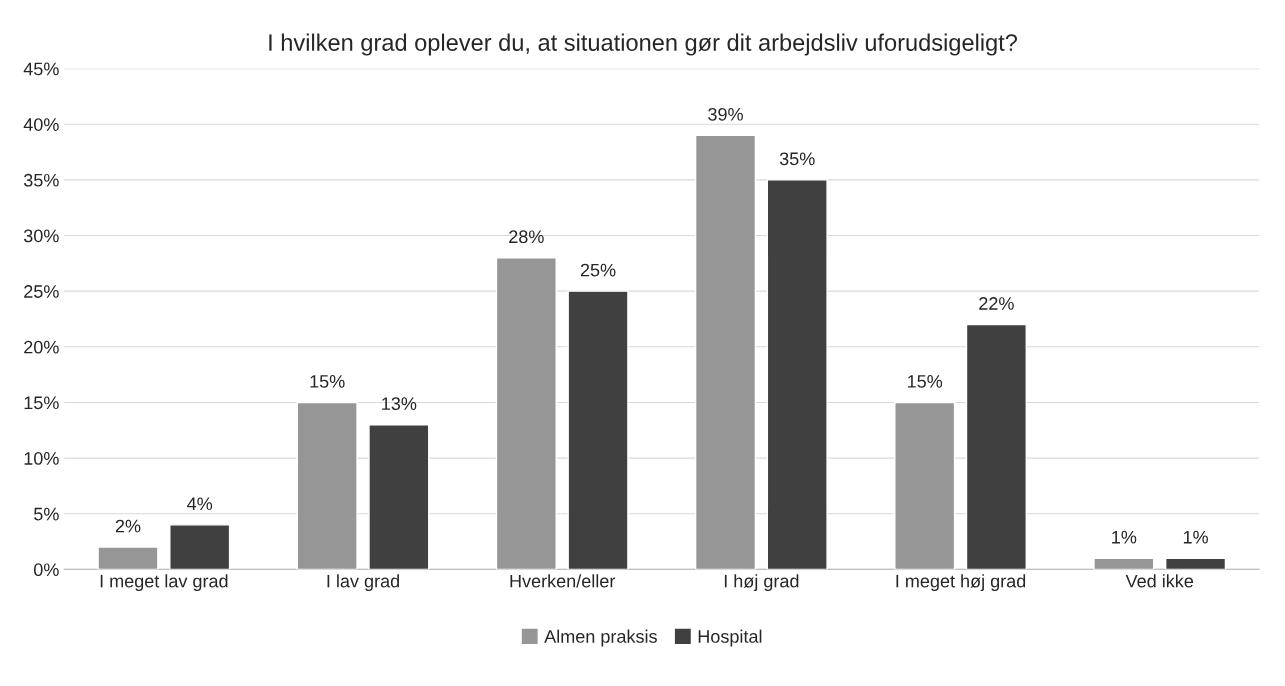 The image size is (1285, 686). Describe the element at coordinates (730, 638) in the screenshot. I see `legend-label: Hospital` at that location.